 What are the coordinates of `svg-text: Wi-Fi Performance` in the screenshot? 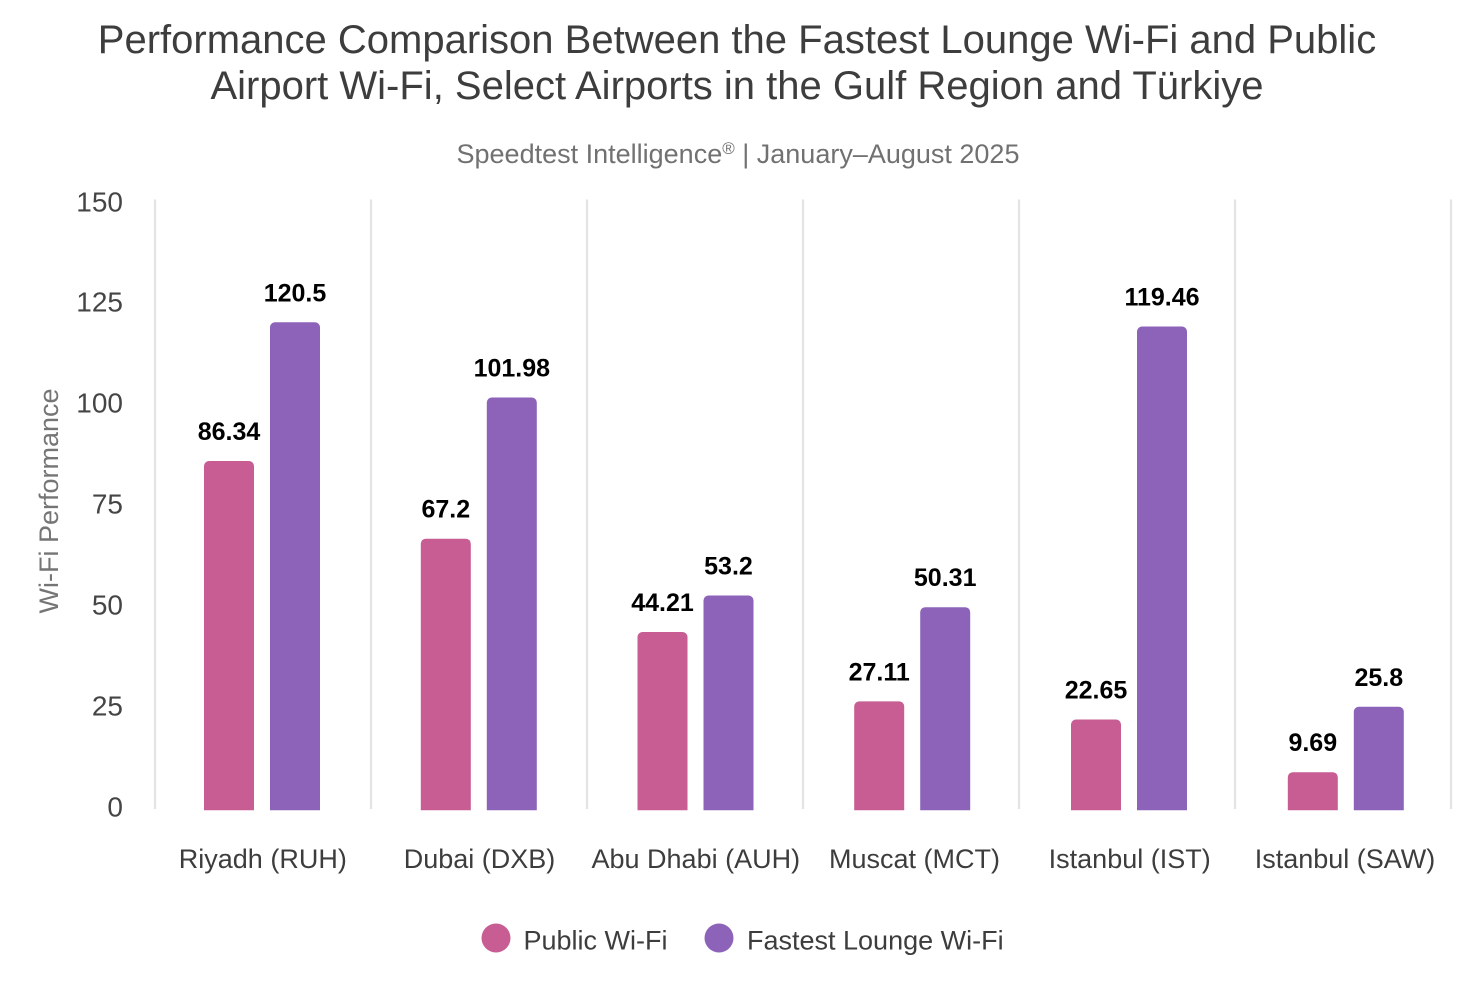 It's located at (49, 500).